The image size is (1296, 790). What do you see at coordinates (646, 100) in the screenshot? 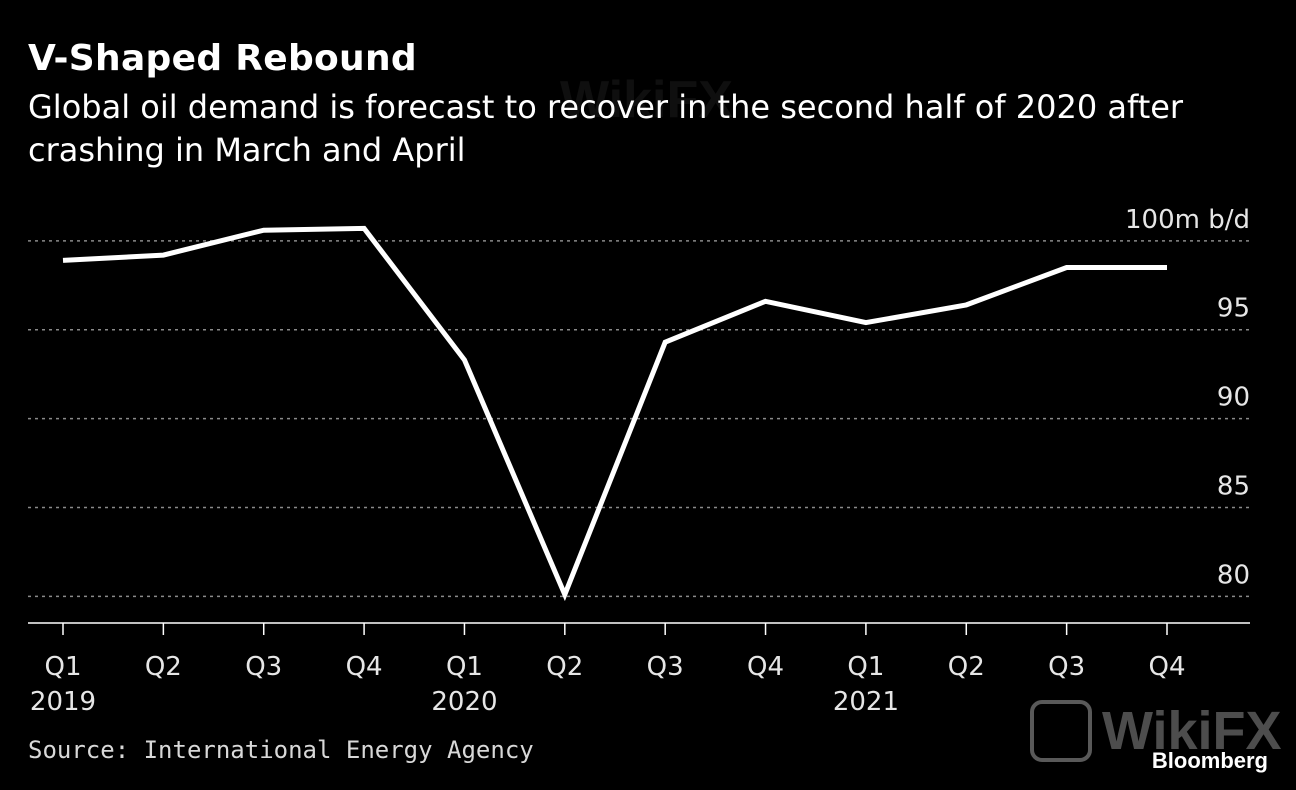
I see `watermark-text: WikiFX` at bounding box center [646, 100].